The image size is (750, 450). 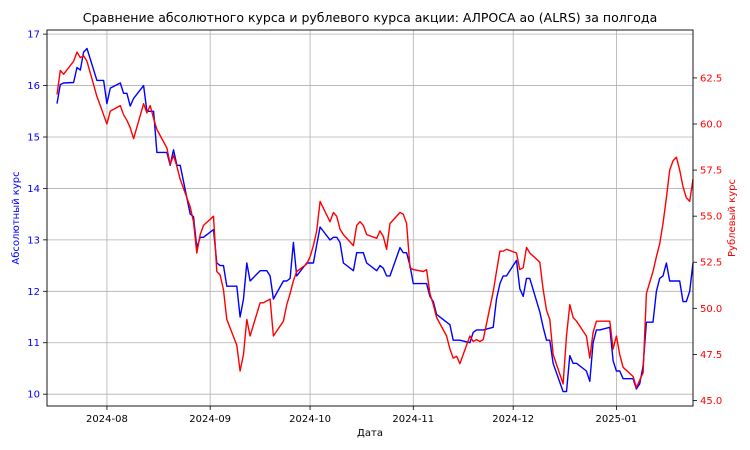 What do you see at coordinates (210, 419) in the screenshot?
I see `x-tick-label-1: 2024-09` at bounding box center [210, 419].